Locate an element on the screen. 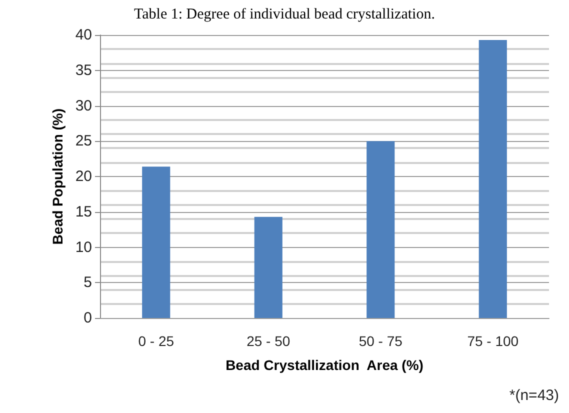  y-tick-label: 25 is located at coordinates (83, 141).